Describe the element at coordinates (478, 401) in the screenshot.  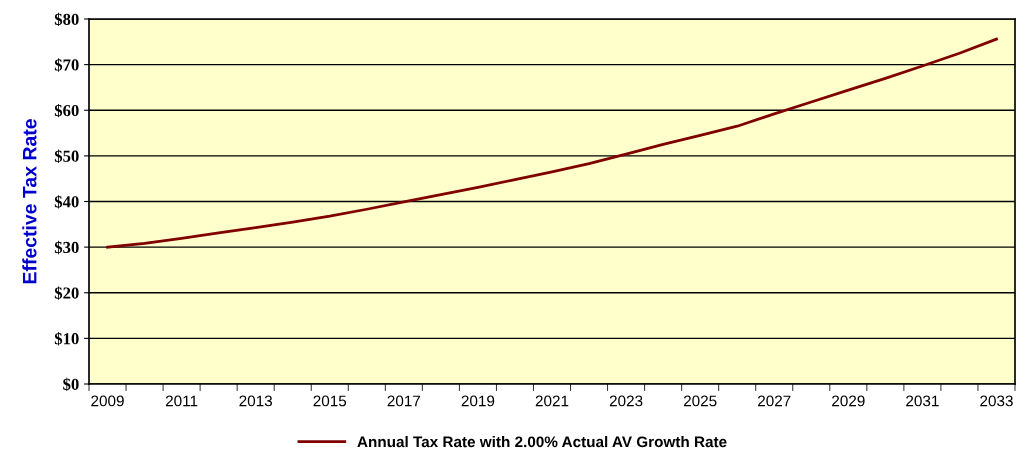
I see `x-tick-label: 2019` at that location.